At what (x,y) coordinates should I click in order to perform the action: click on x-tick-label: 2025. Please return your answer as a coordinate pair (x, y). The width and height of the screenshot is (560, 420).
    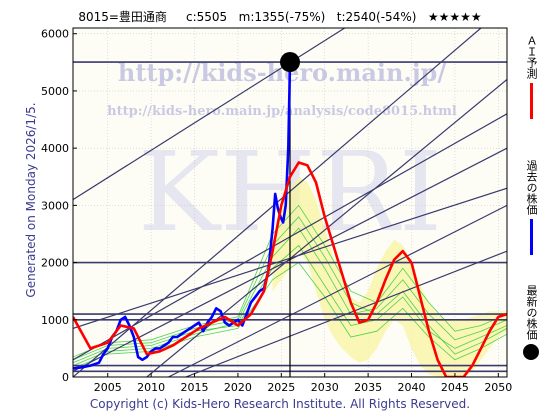
    Looking at the image, I should click on (281, 387).